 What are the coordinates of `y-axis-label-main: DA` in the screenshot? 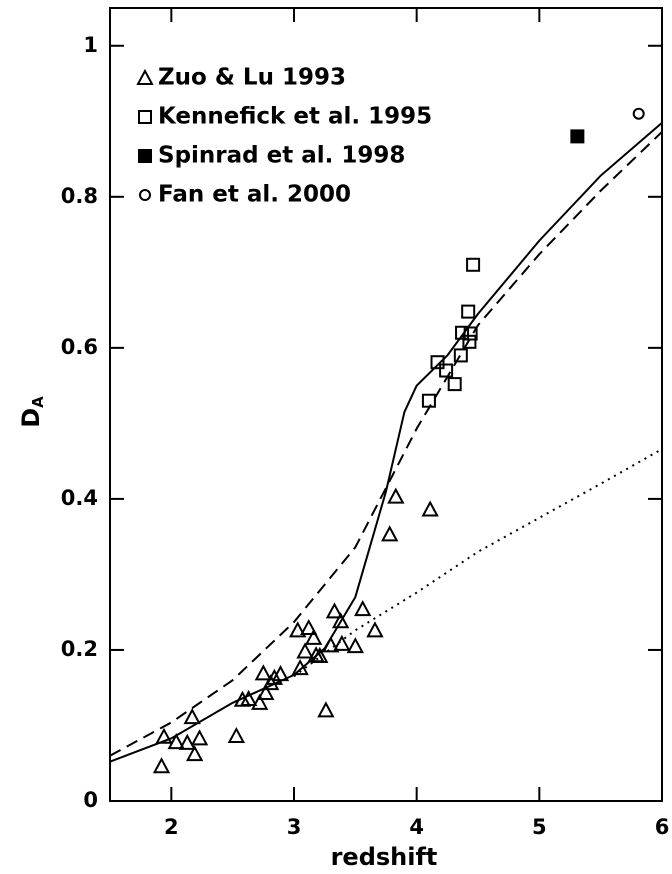 It's located at (32, 412).